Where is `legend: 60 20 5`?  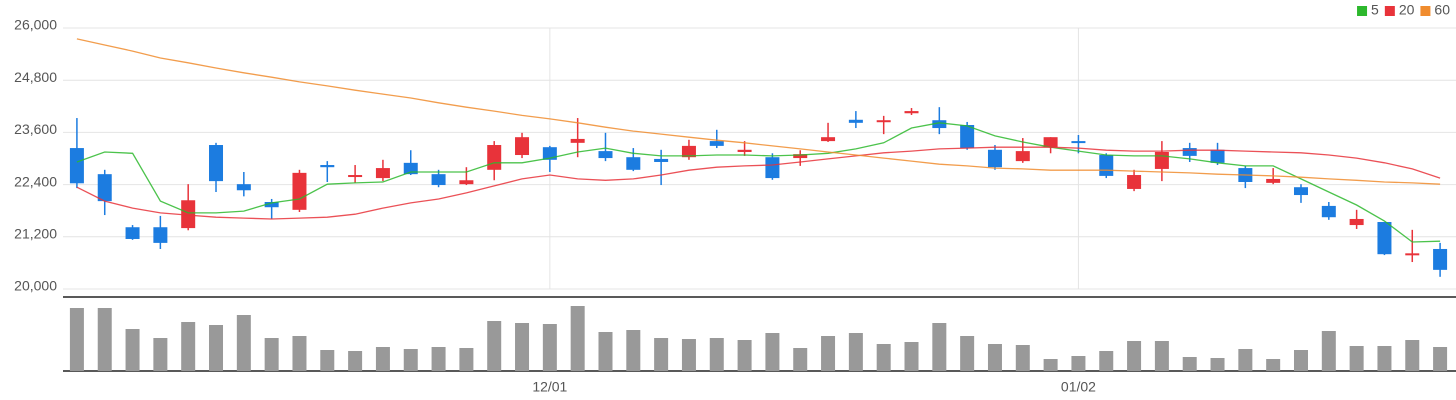
legend: 60 20 5 is located at coordinates (1403, 10).